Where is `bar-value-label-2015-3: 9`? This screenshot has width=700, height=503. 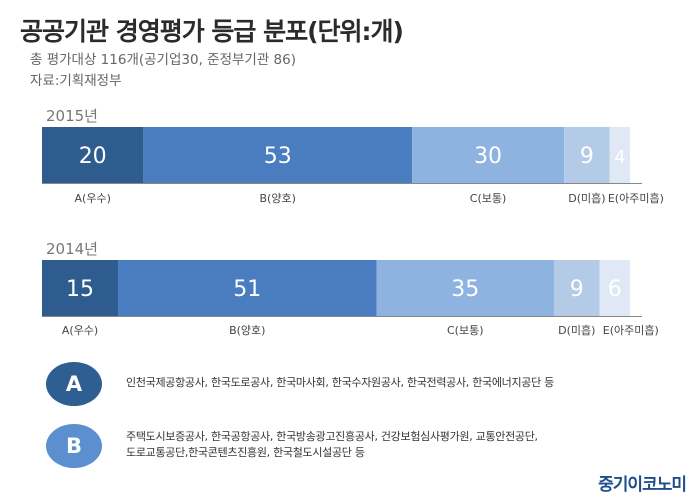 bar-value-label-2015-3: 9 is located at coordinates (587, 156).